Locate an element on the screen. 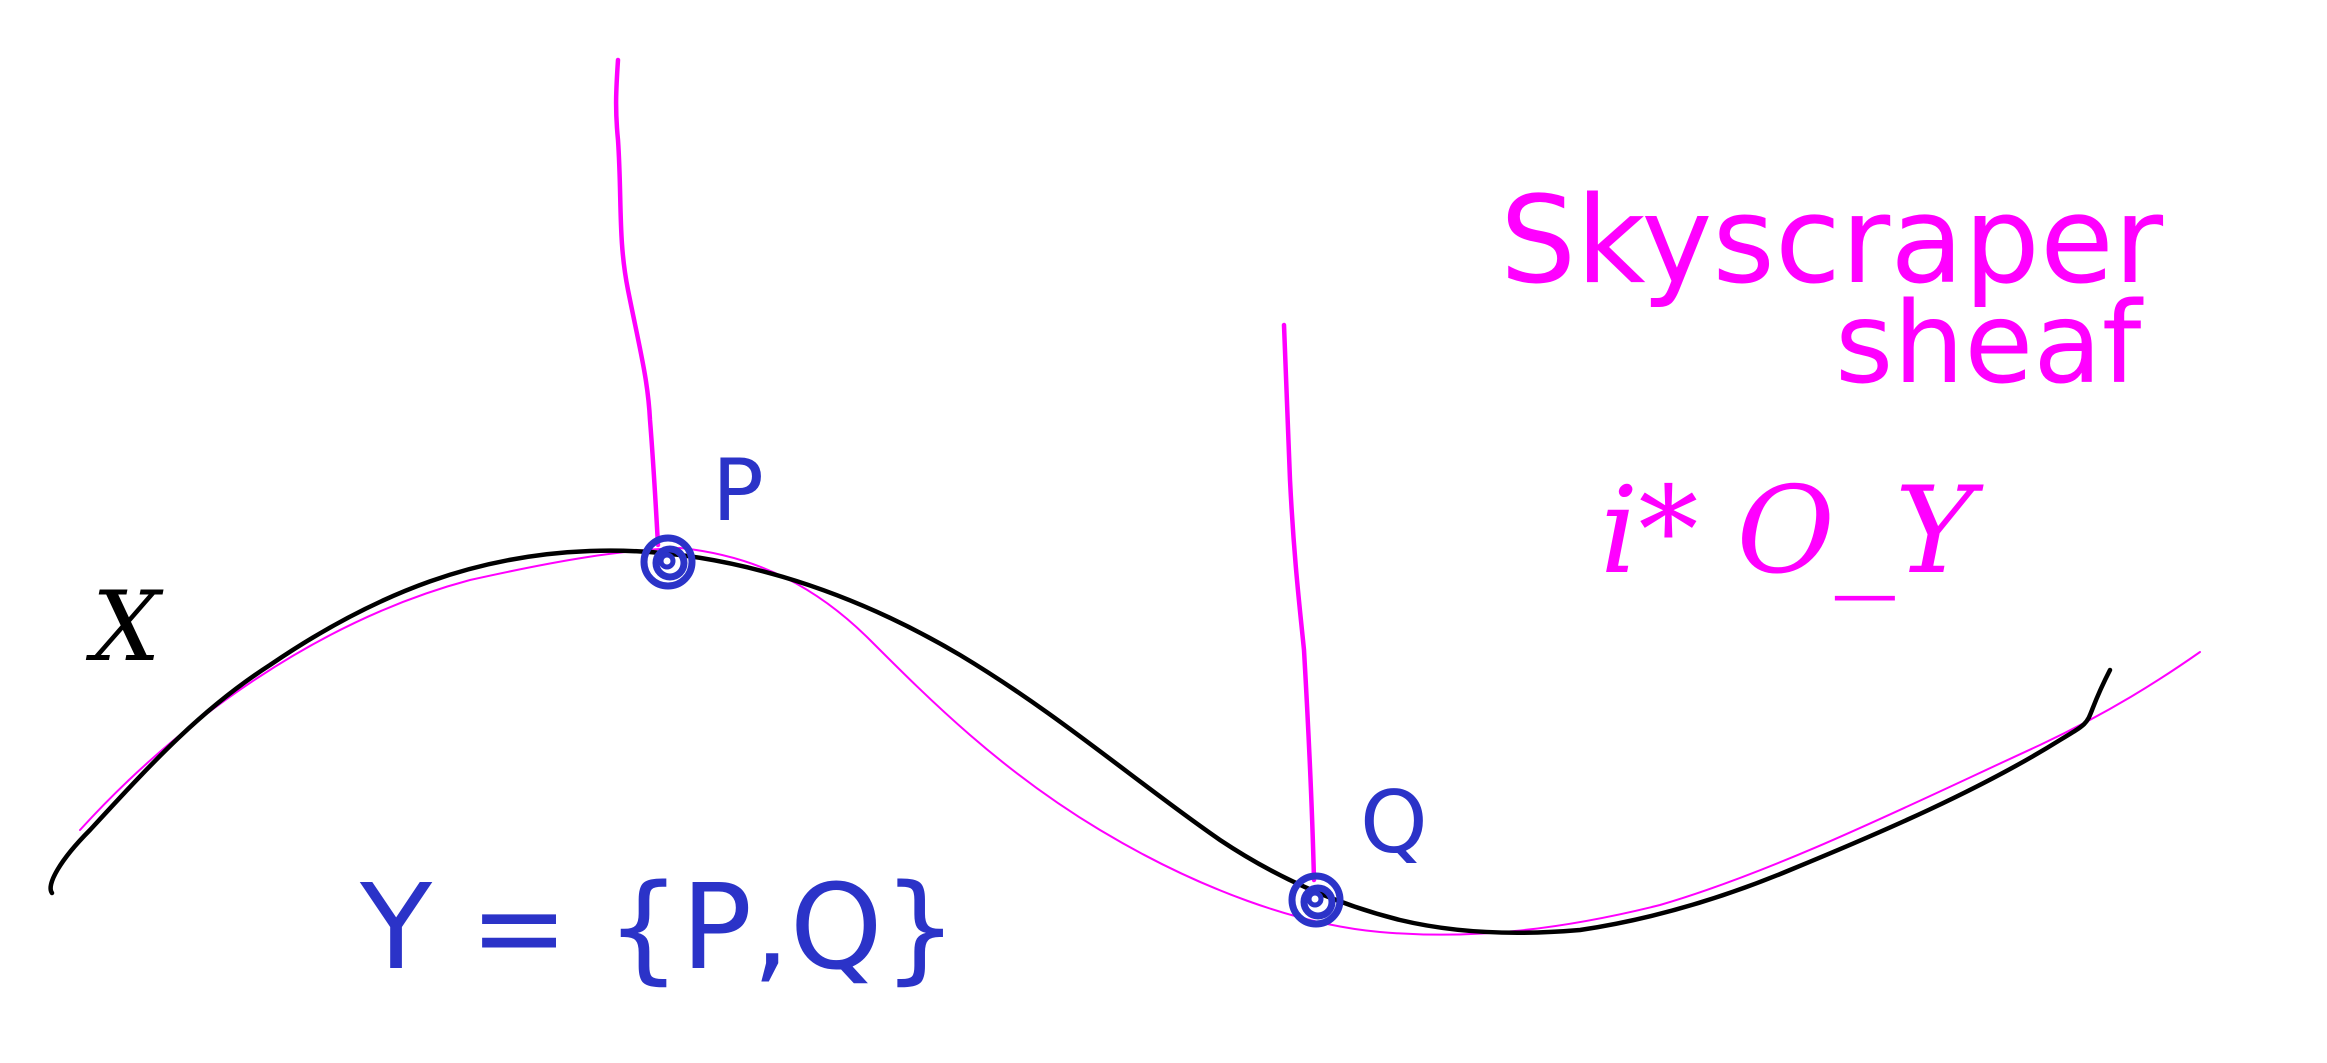 The width and height of the screenshot is (2327, 1063). point-p-label: P is located at coordinates (738, 491).